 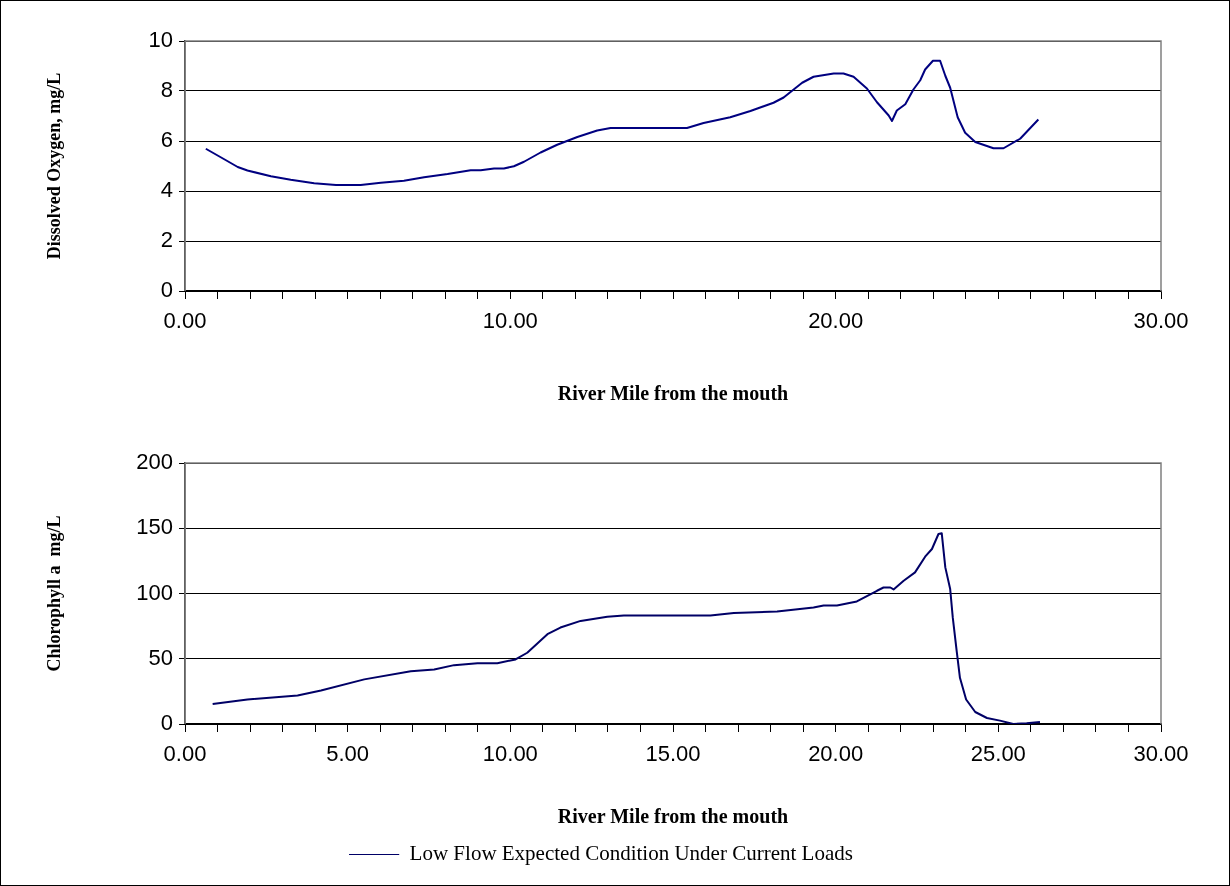 What do you see at coordinates (166, 240) in the screenshot?
I see `y-tick-label: 2` at bounding box center [166, 240].